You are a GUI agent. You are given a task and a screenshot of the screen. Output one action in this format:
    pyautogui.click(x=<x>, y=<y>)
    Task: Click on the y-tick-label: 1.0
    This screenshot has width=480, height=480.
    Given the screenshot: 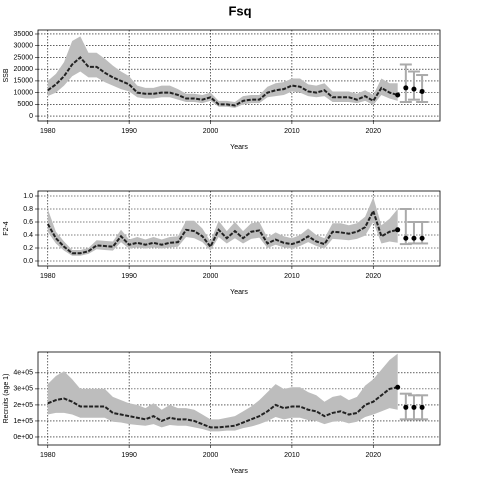 What is the action you would take?
    pyautogui.click(x=28, y=196)
    